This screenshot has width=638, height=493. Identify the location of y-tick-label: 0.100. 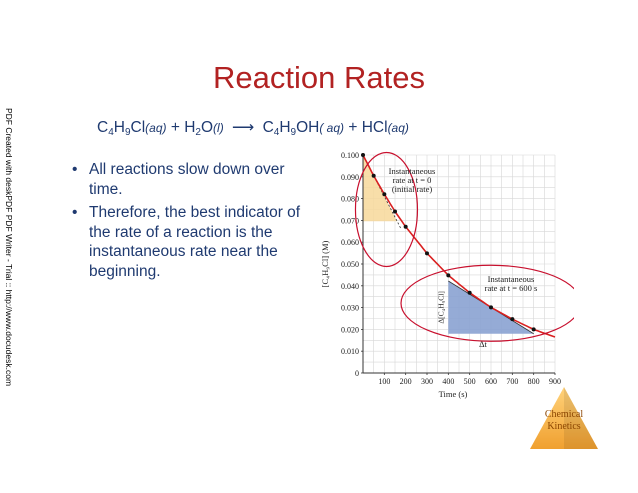
(350, 155).